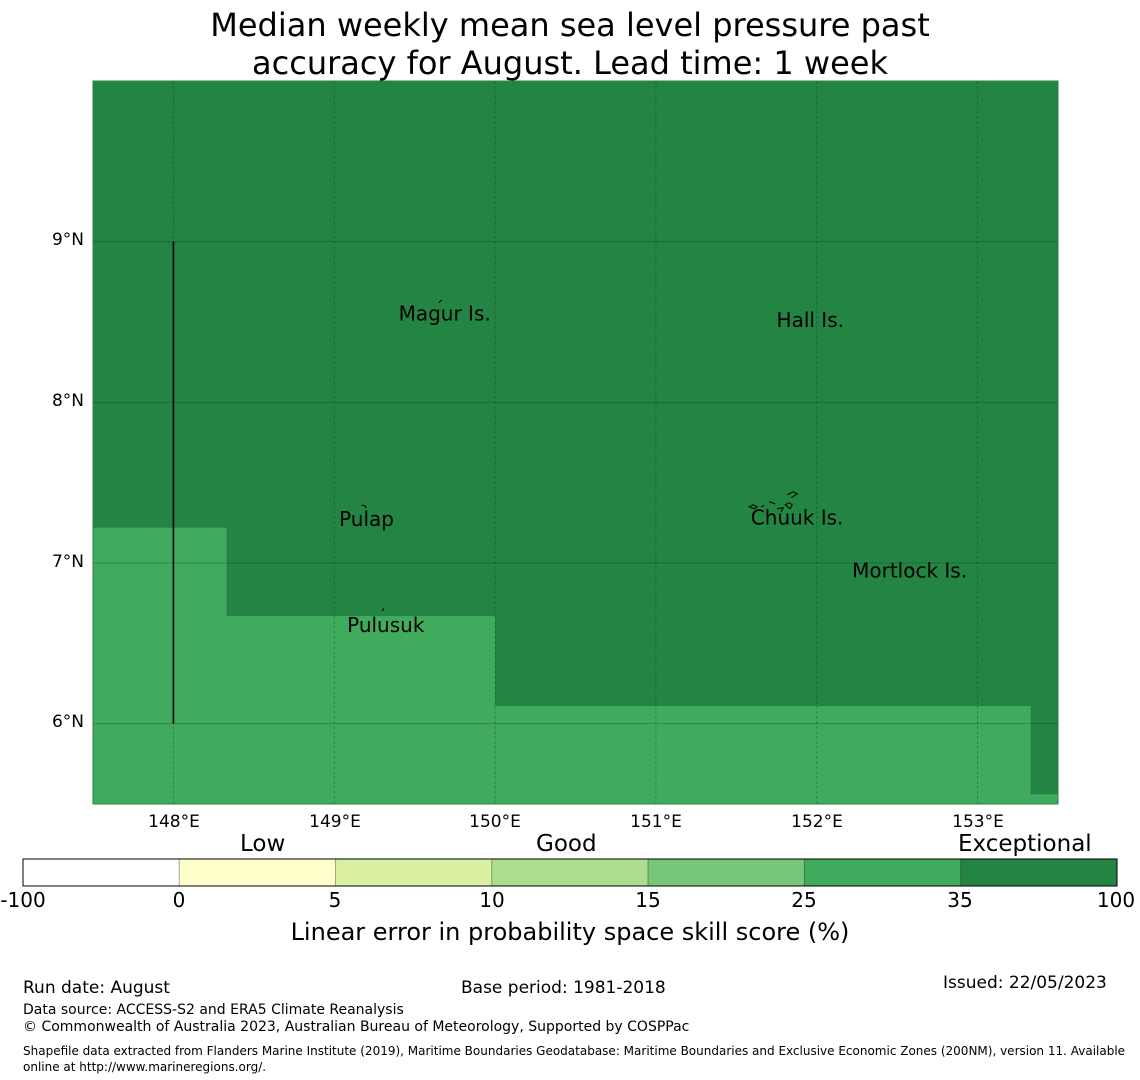 This screenshot has height=1080, width=1140. I want to click on island-outline-chuuk, so click(773, 501).